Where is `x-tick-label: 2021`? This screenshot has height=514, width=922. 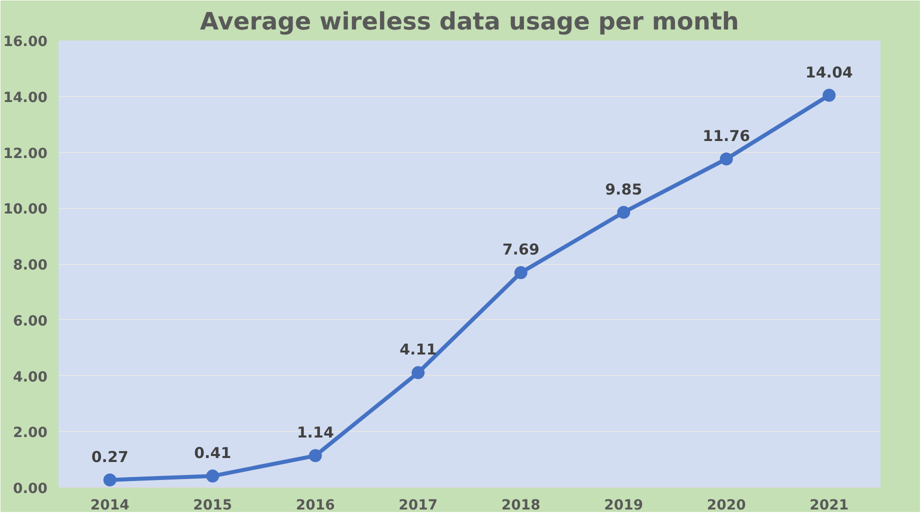 x-tick-label: 2021 is located at coordinates (829, 506).